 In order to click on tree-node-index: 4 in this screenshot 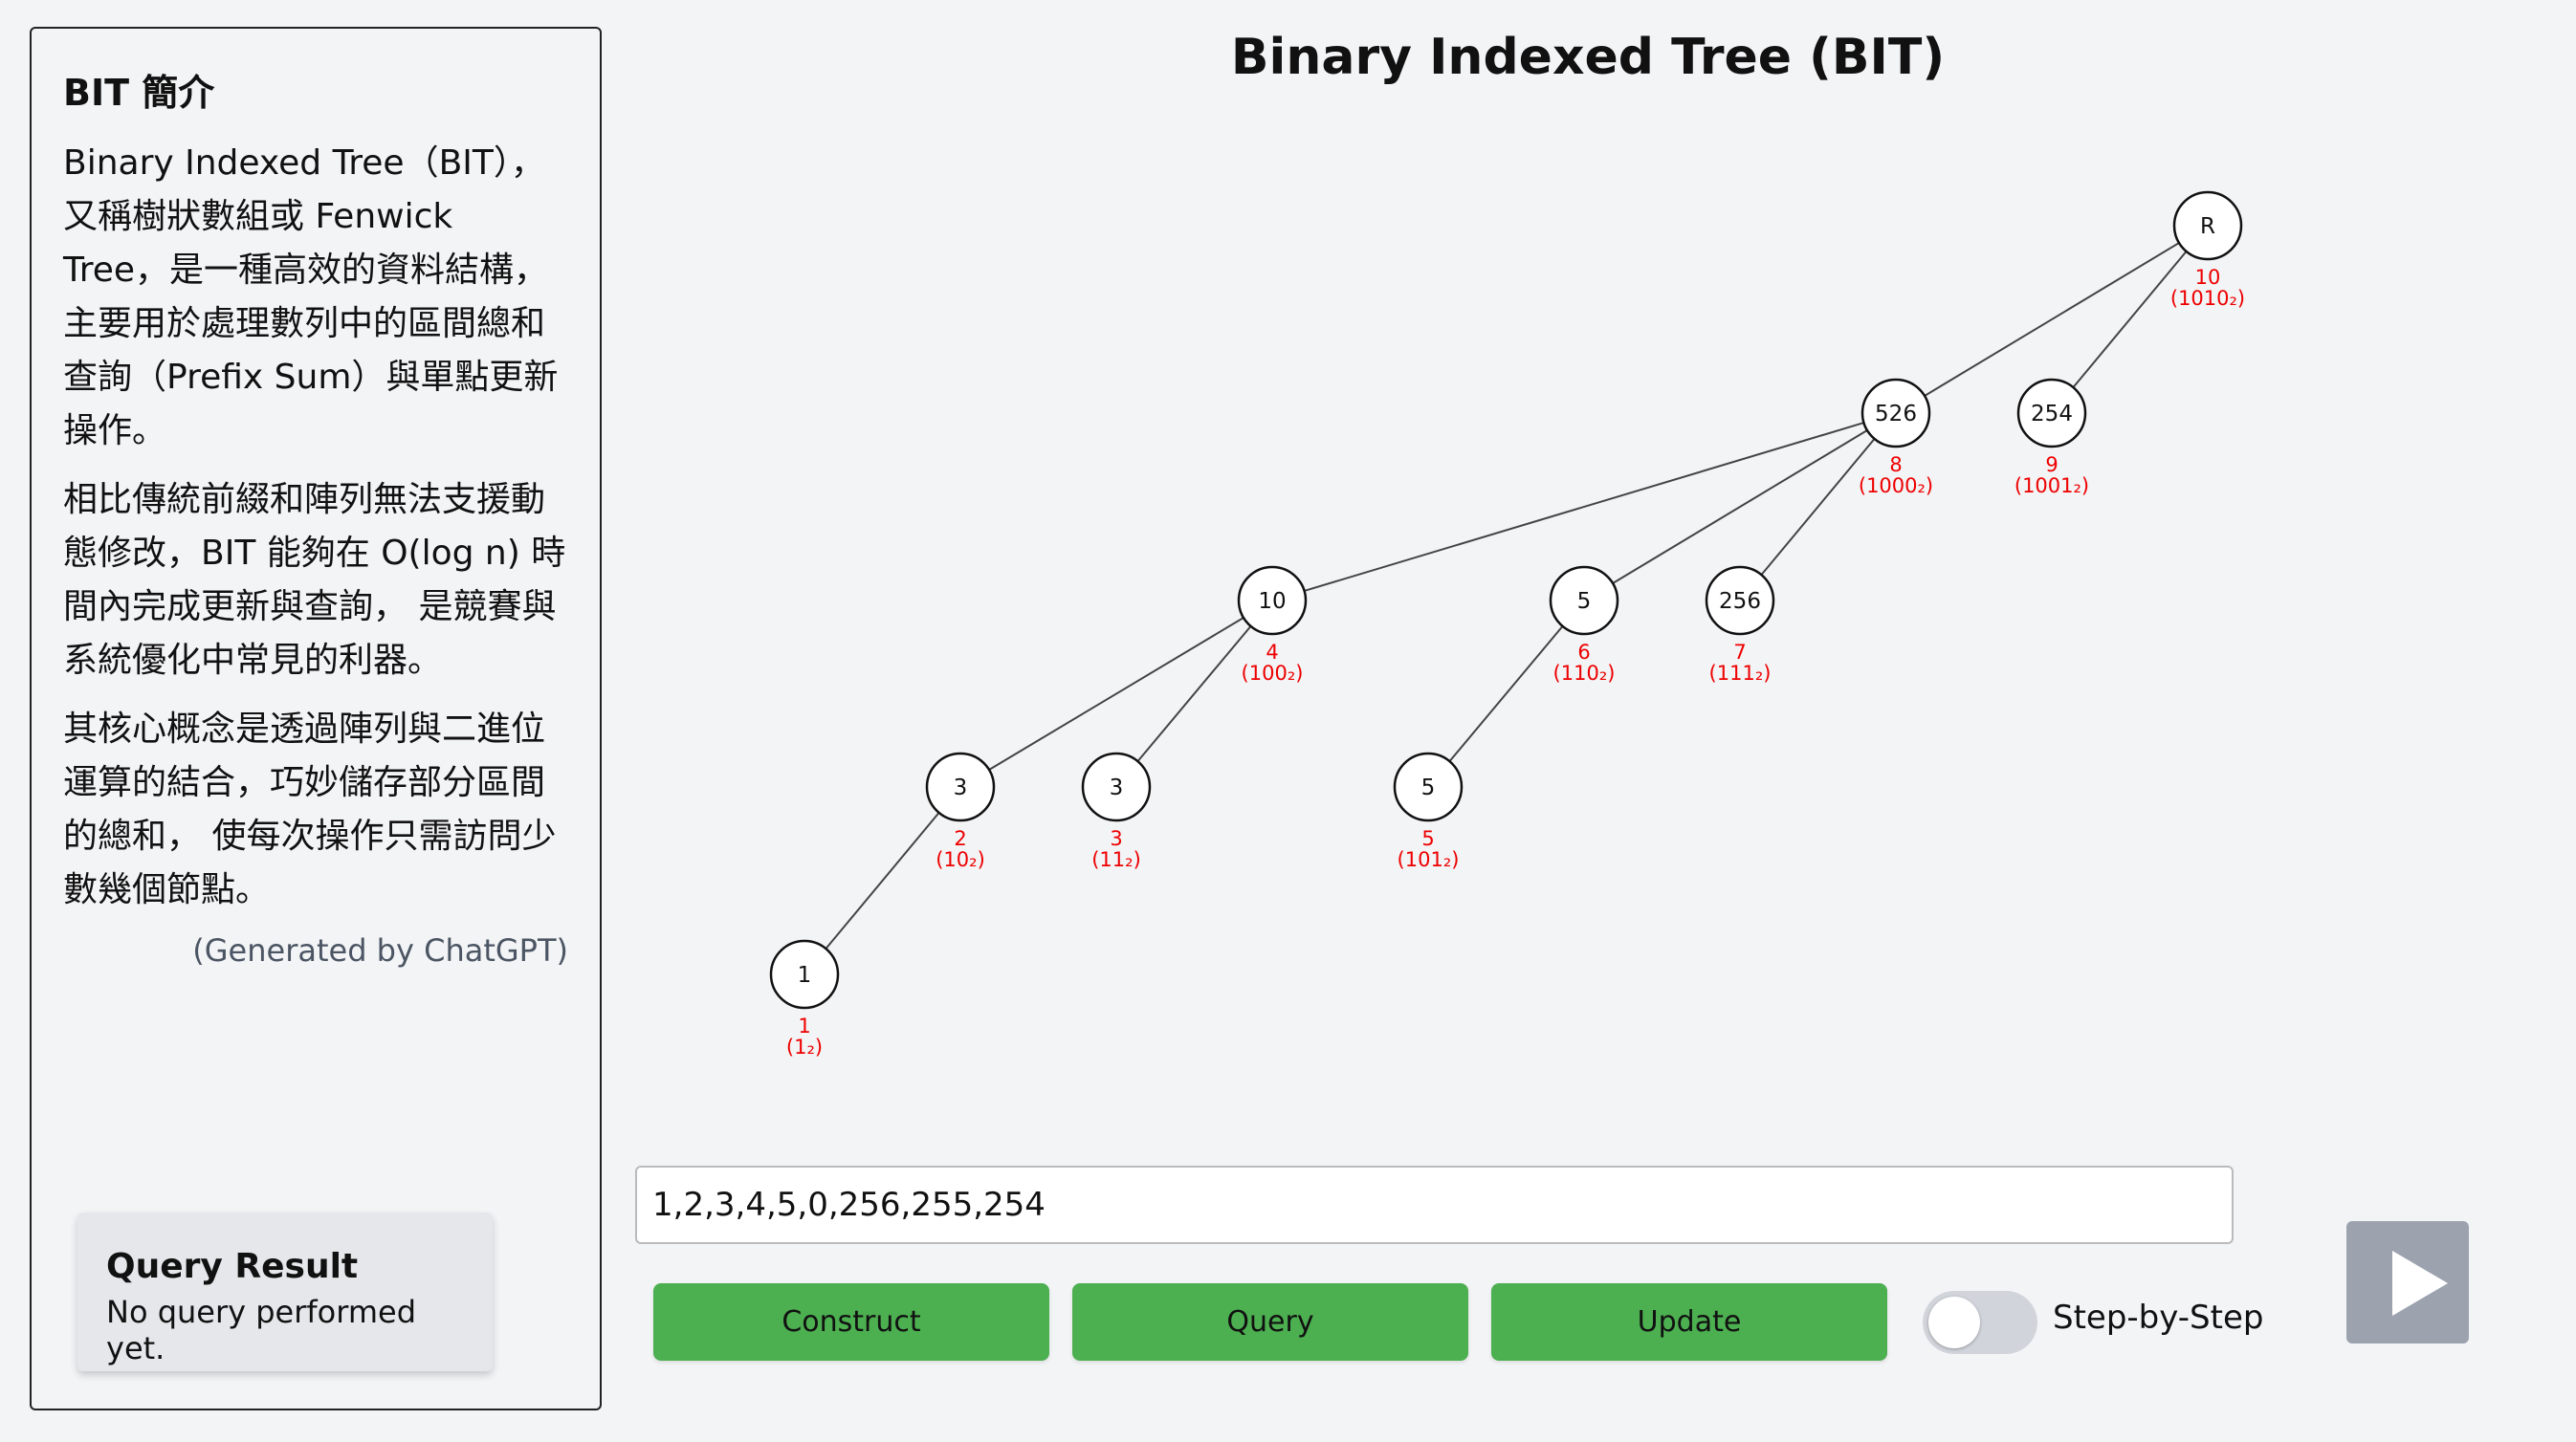, I will do `click(1272, 653)`.